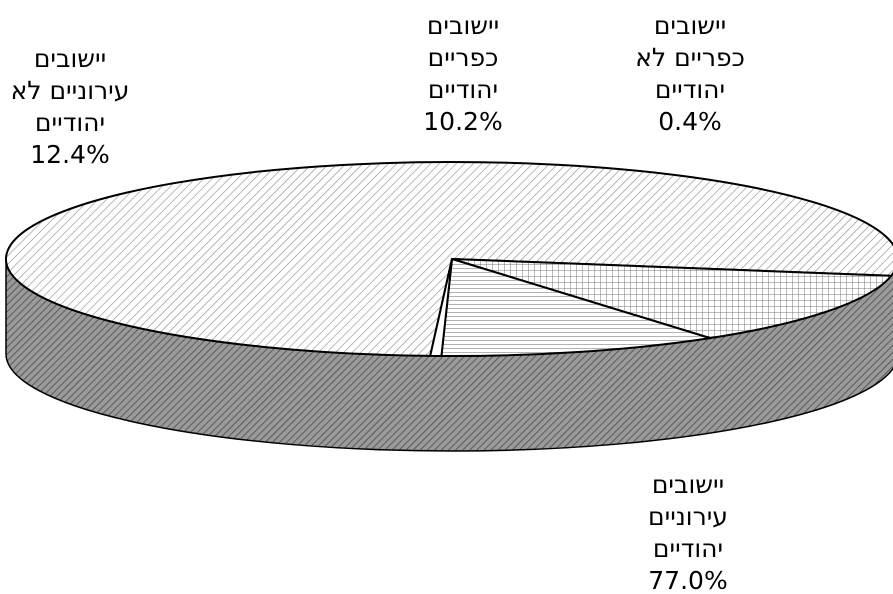  What do you see at coordinates (690, 121) in the screenshot?
I see `slice-value-label: 0.4%` at bounding box center [690, 121].